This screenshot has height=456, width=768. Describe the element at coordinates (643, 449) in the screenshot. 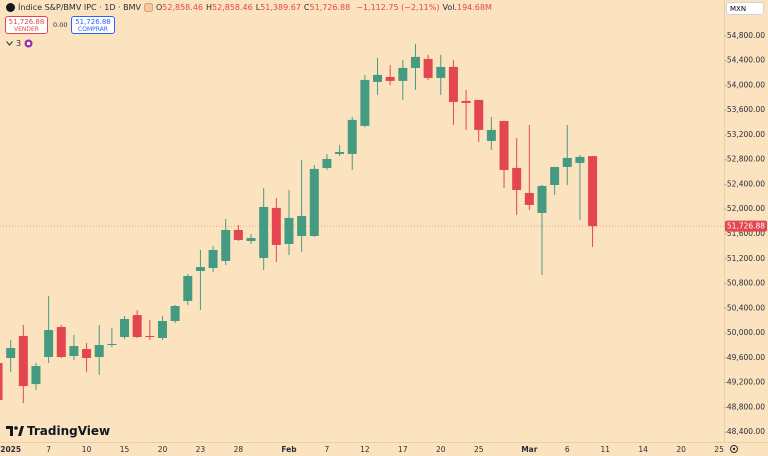

I see `x-tick-label: 14` at that location.